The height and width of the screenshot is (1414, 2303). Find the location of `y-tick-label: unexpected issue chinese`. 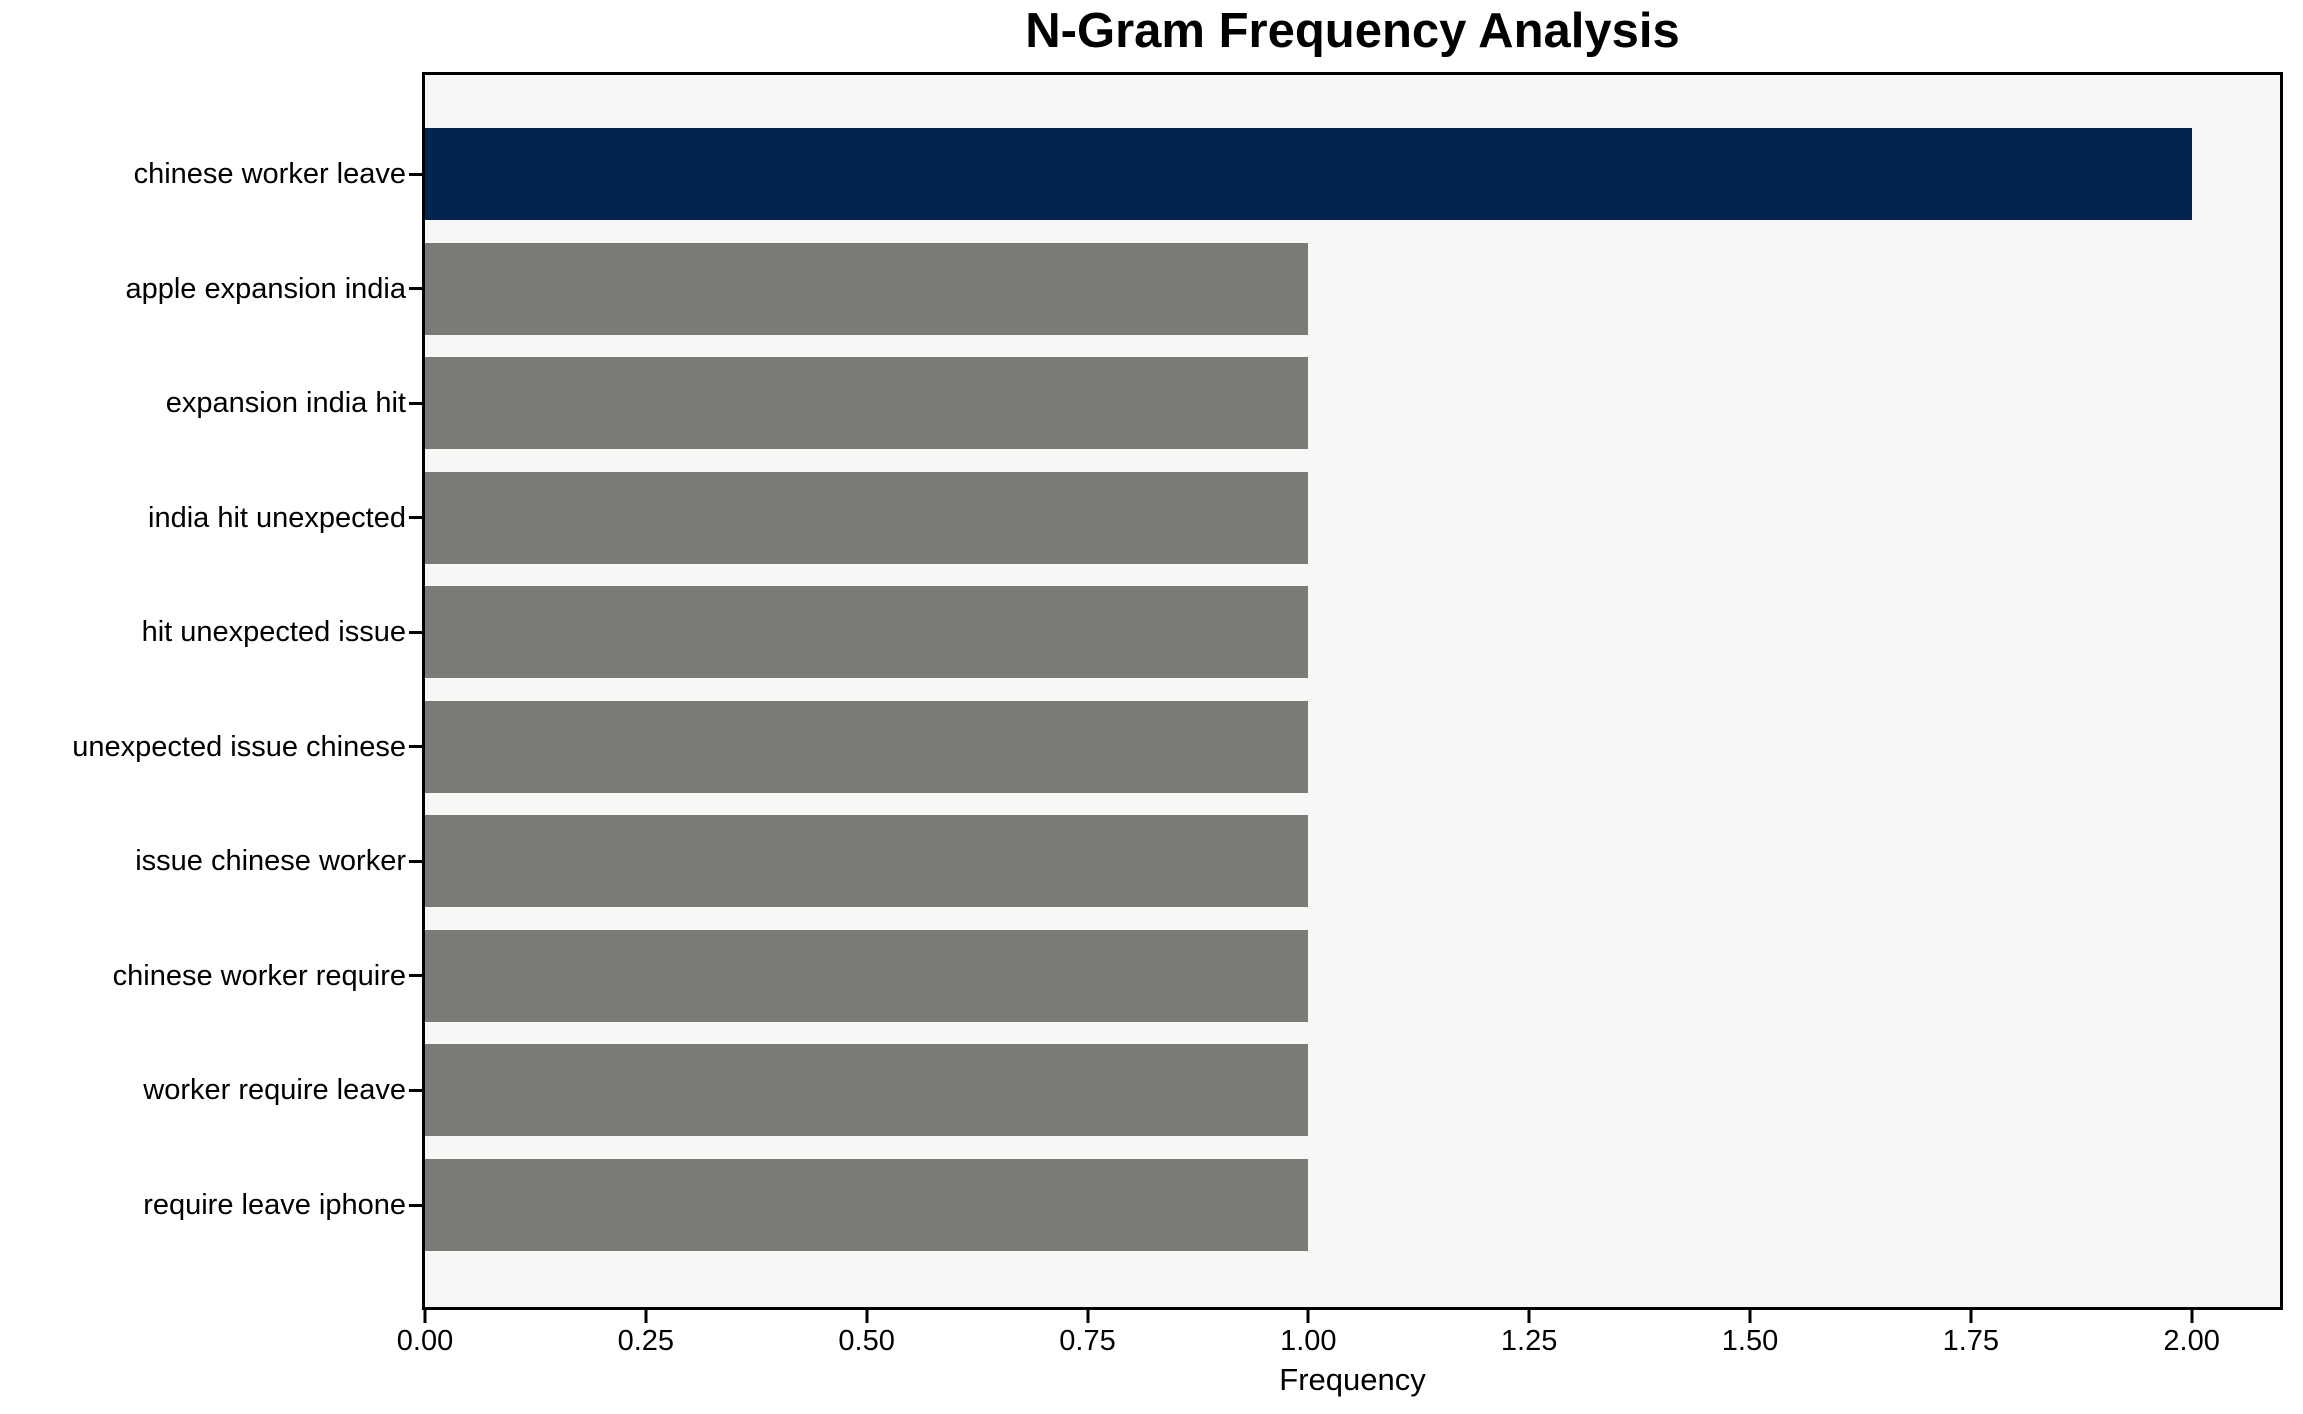

y-tick-label: unexpected issue chinese is located at coordinates (239, 746).